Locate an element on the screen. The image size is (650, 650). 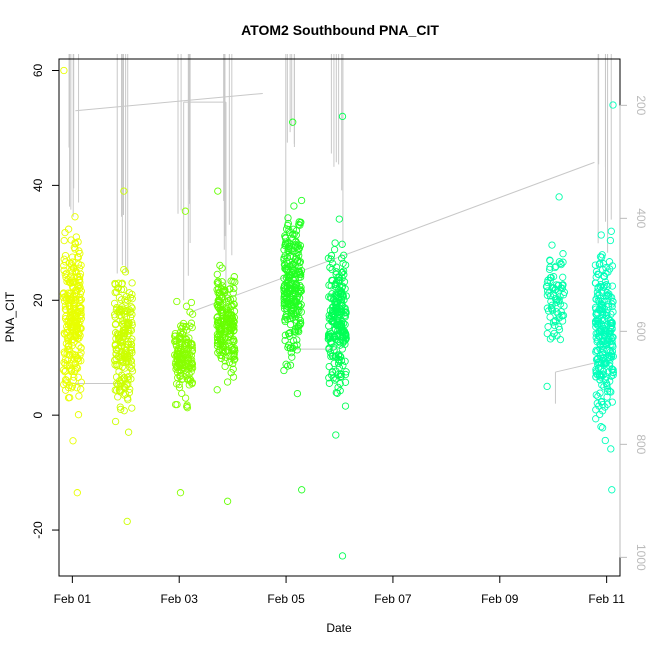
x-tick-label: Feb 03 is located at coordinates (180, 599).